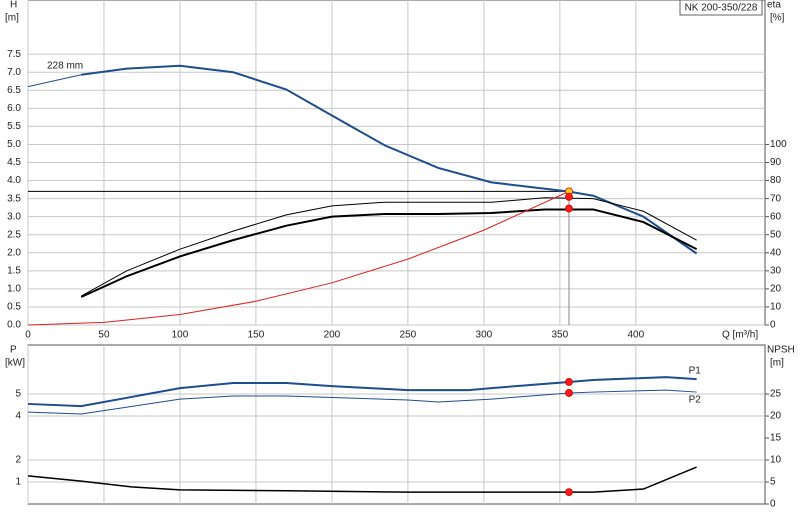  What do you see at coordinates (14, 108) in the screenshot?
I see `y-tick-label: 6.0` at bounding box center [14, 108].